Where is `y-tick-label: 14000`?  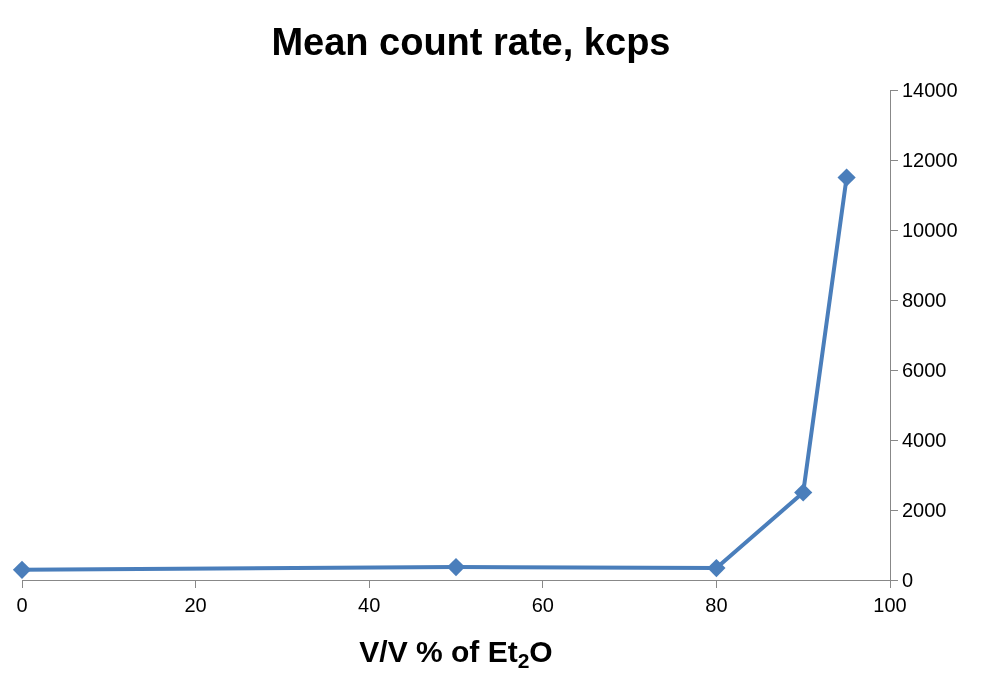 y-tick-label: 14000 is located at coordinates (930, 90).